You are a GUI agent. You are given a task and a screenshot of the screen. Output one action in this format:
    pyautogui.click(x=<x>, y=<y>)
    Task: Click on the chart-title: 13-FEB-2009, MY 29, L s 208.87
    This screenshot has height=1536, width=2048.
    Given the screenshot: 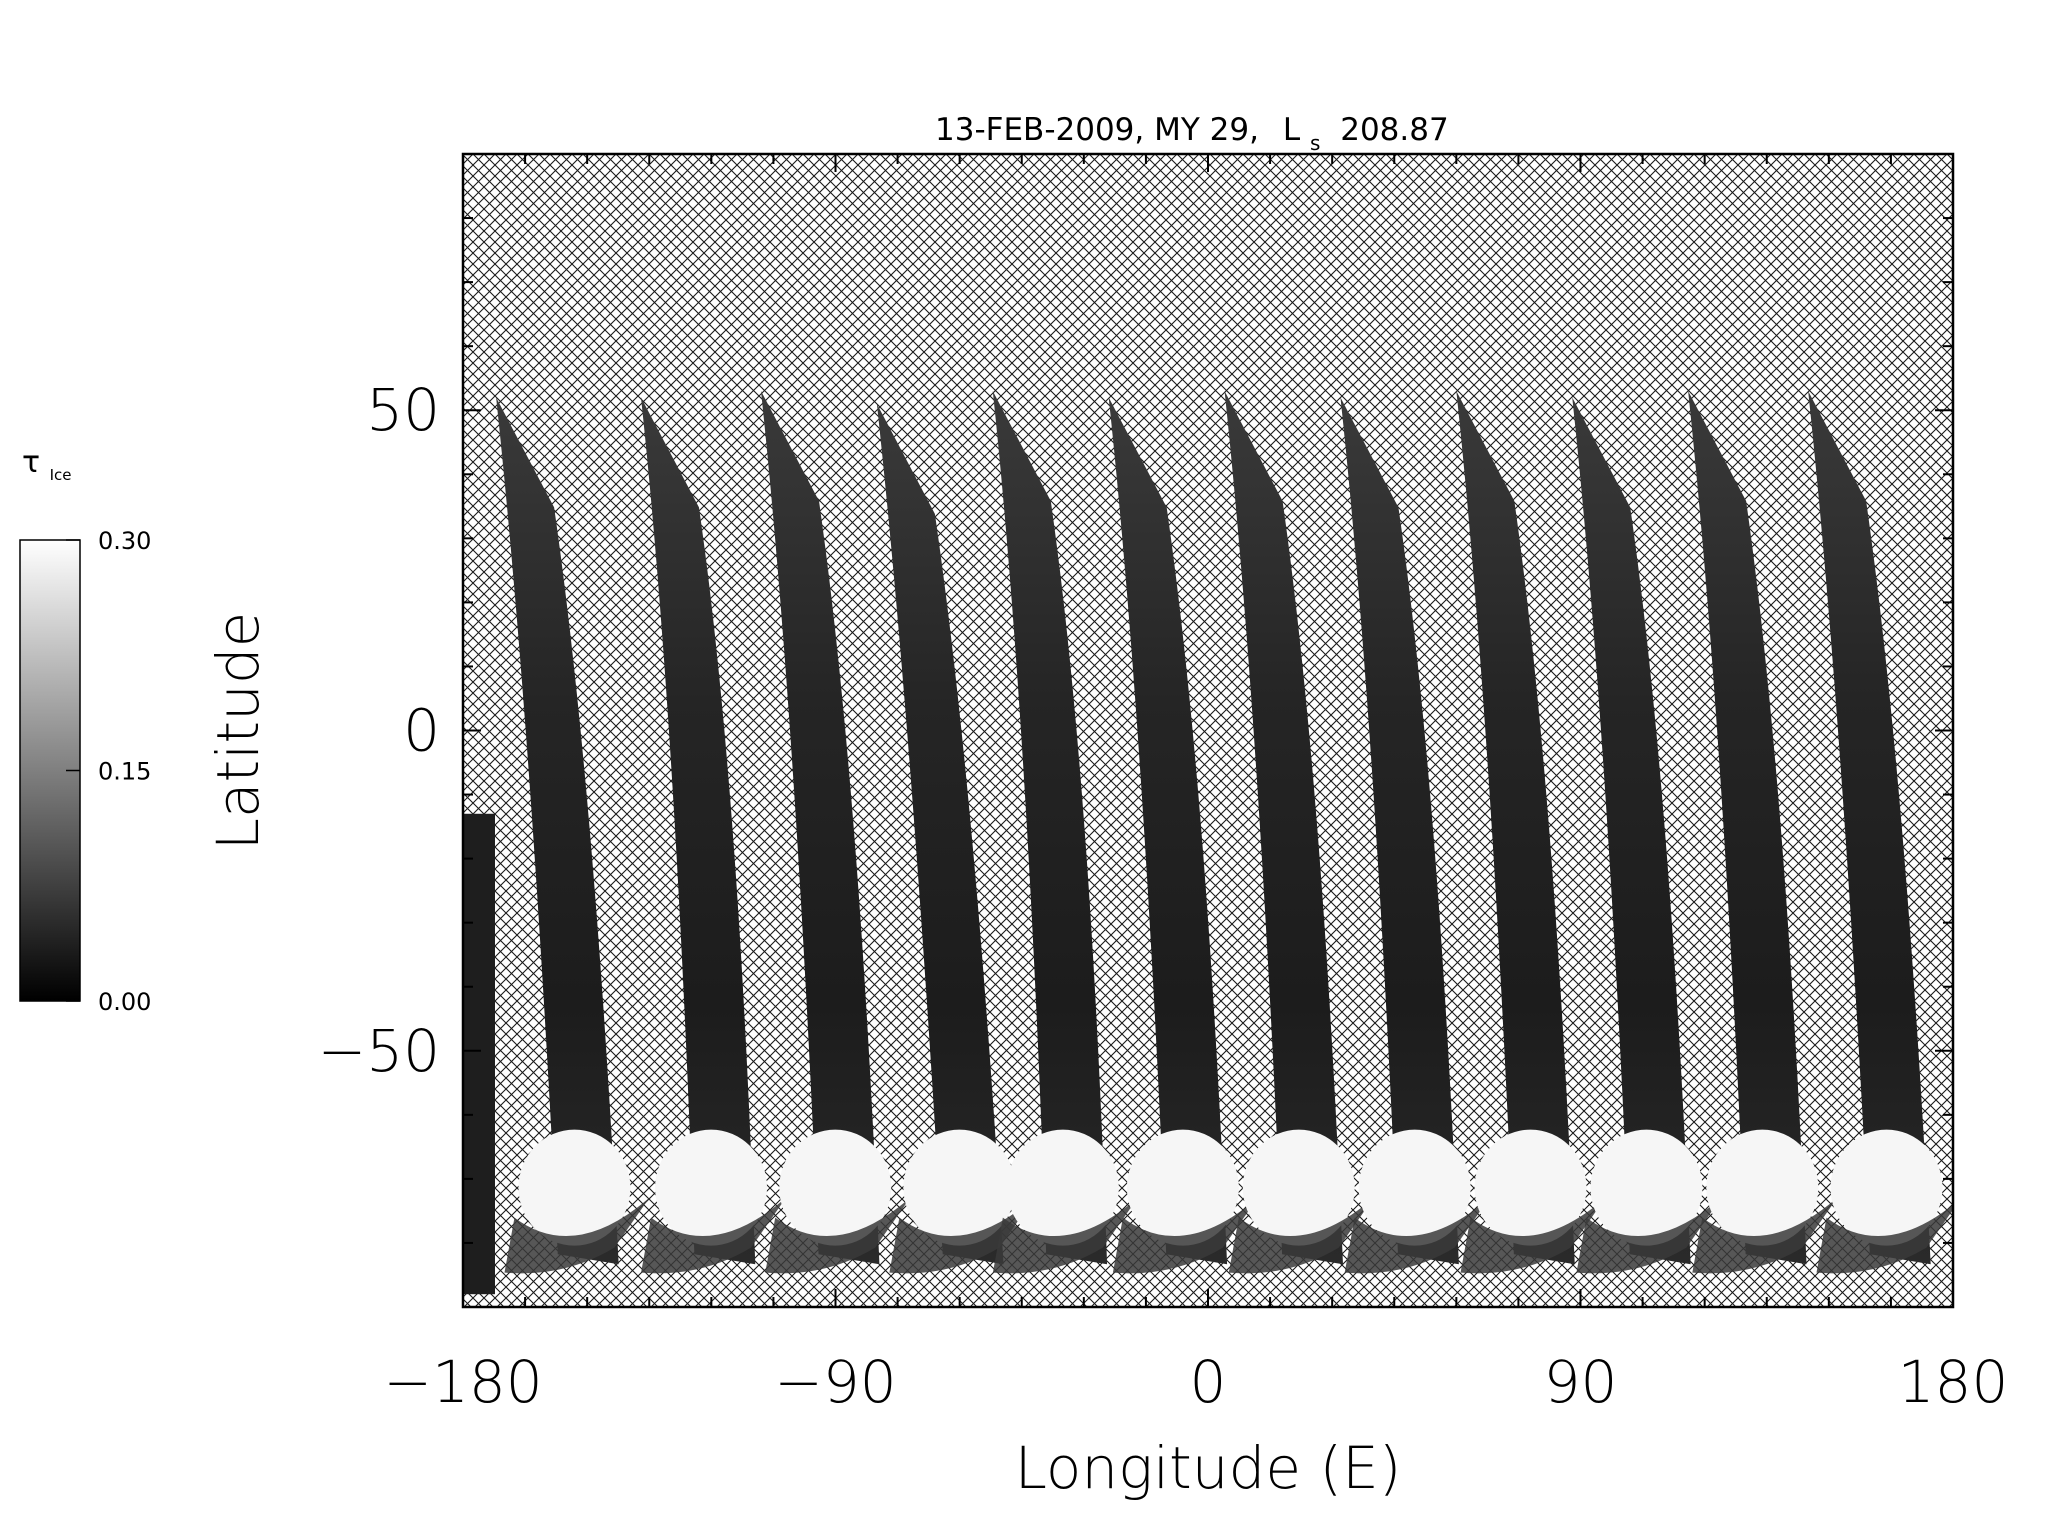 What is the action you would take?
    pyautogui.click(x=1192, y=135)
    